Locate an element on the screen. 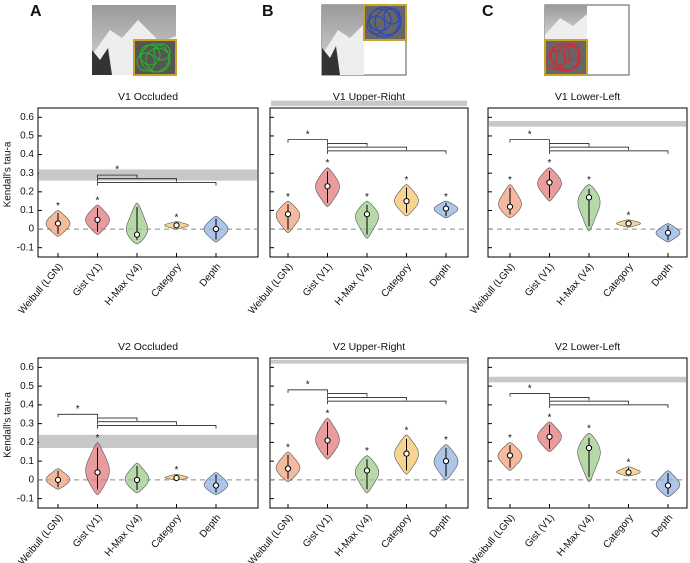 The image size is (690, 563). y-tick-label: 0.6 is located at coordinates (27, 117).